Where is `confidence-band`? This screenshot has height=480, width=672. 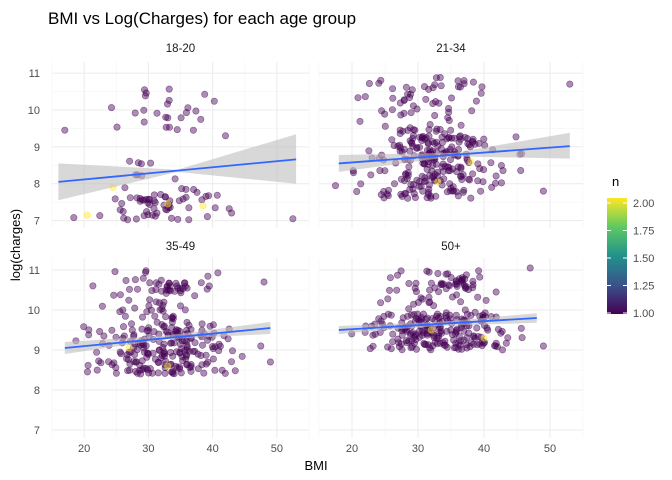
confidence-band is located at coordinates (177, 167).